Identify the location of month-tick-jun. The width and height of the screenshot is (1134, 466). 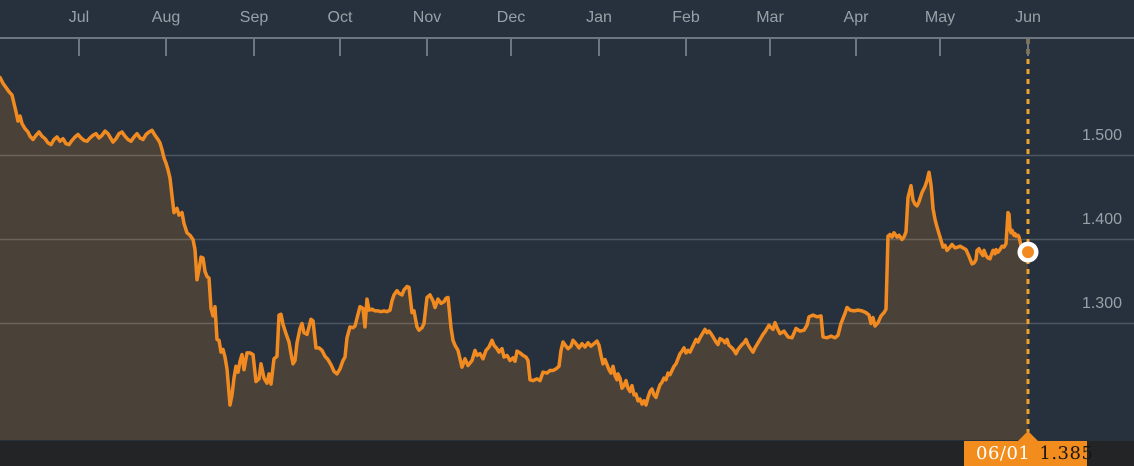
(1028, 47).